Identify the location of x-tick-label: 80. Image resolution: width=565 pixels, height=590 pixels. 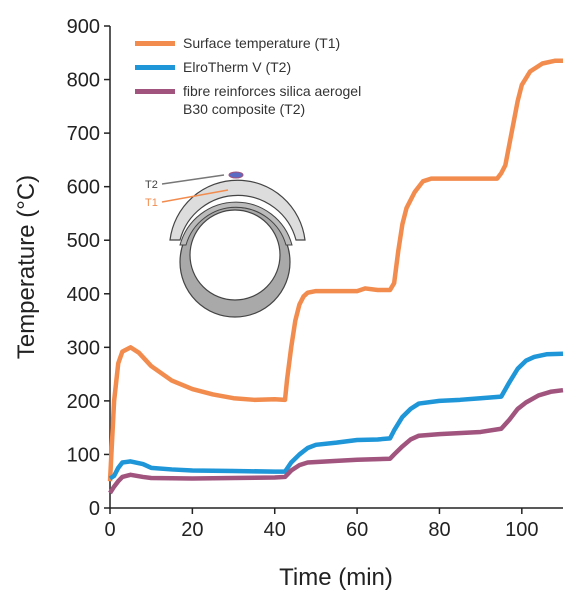
(439, 530).